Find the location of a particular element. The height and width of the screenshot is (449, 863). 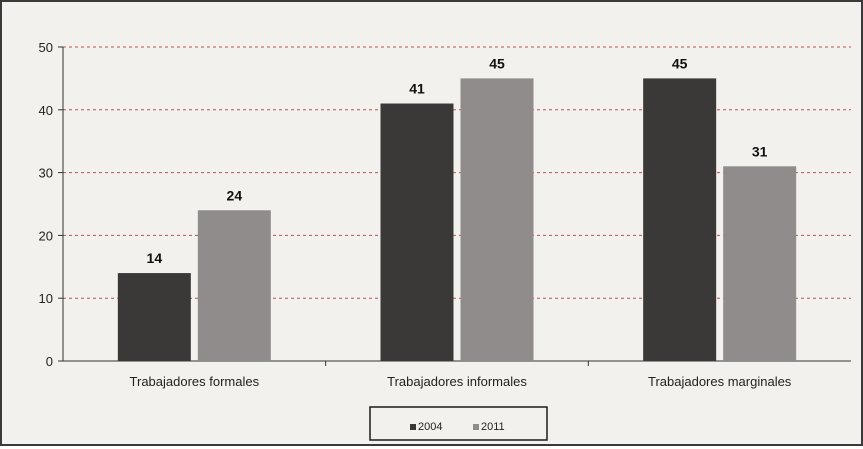

data-label: 31 is located at coordinates (760, 151).